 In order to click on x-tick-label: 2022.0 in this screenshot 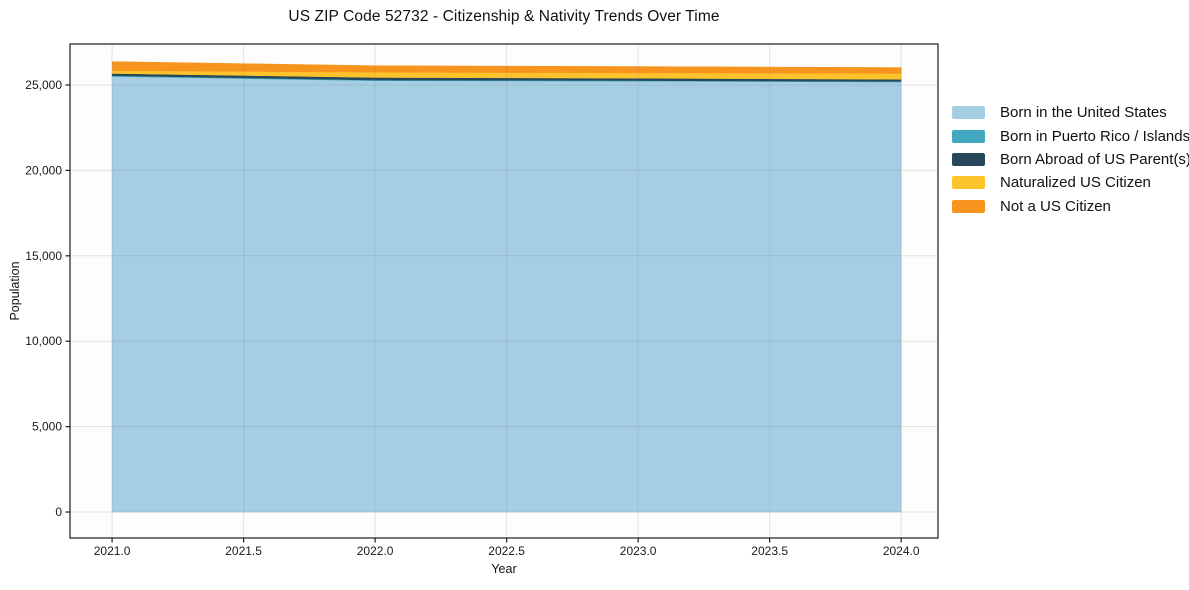, I will do `click(375, 551)`.